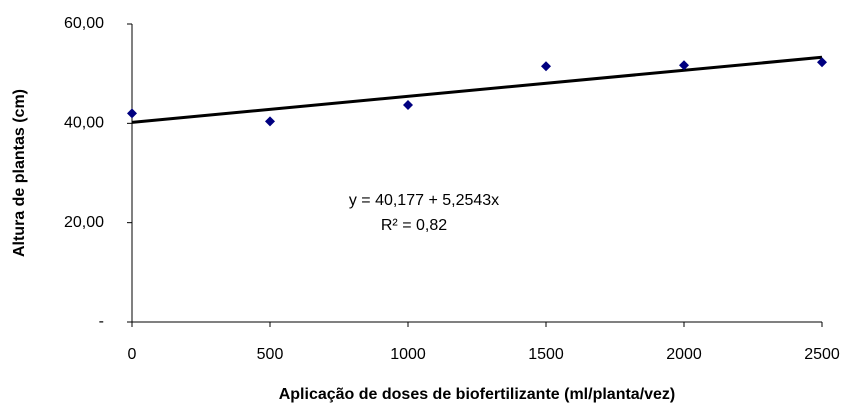 The height and width of the screenshot is (407, 849). What do you see at coordinates (408, 354) in the screenshot?
I see `x-tick-label: 1000` at bounding box center [408, 354].